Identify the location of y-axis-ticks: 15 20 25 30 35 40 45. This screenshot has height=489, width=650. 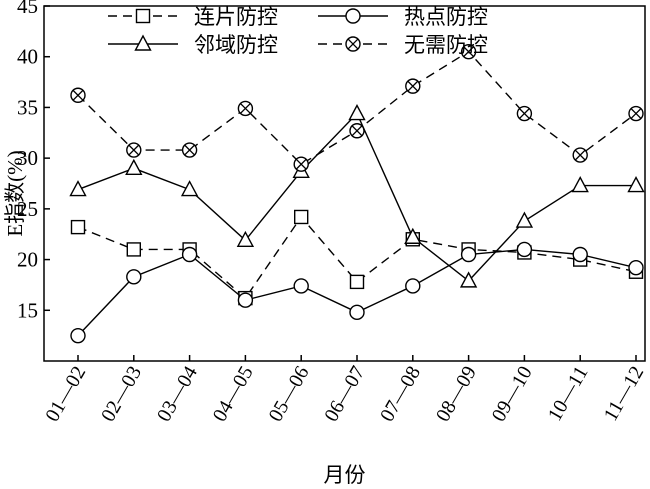
(33, 161).